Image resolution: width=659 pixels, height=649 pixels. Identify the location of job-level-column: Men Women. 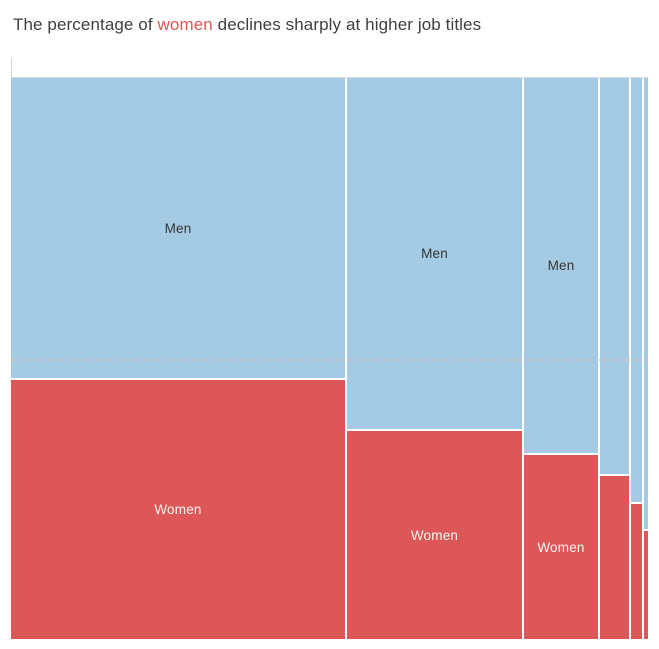
(561, 358).